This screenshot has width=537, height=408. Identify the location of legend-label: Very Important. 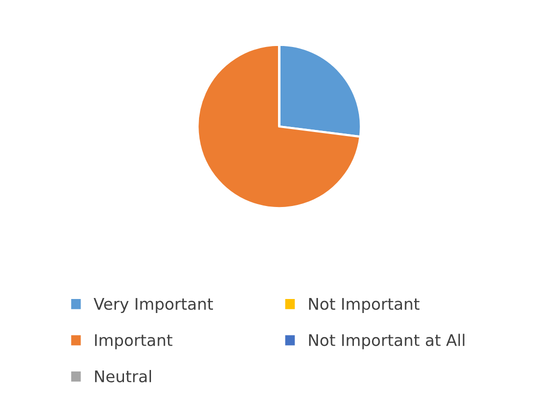
(153, 306).